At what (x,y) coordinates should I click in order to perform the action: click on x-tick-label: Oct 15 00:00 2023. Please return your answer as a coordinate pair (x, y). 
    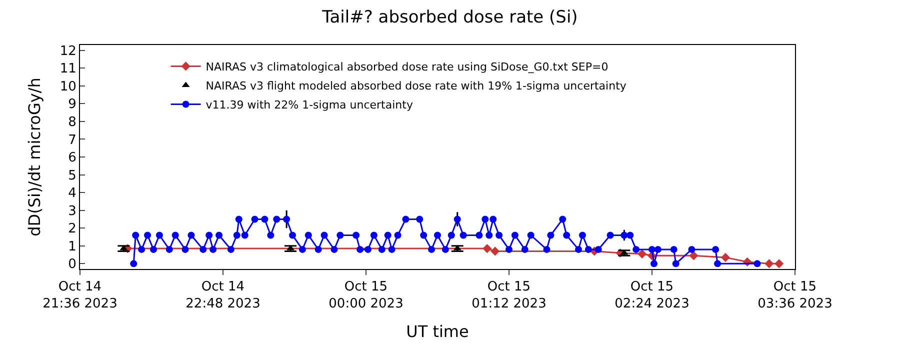
    Looking at the image, I should click on (366, 296).